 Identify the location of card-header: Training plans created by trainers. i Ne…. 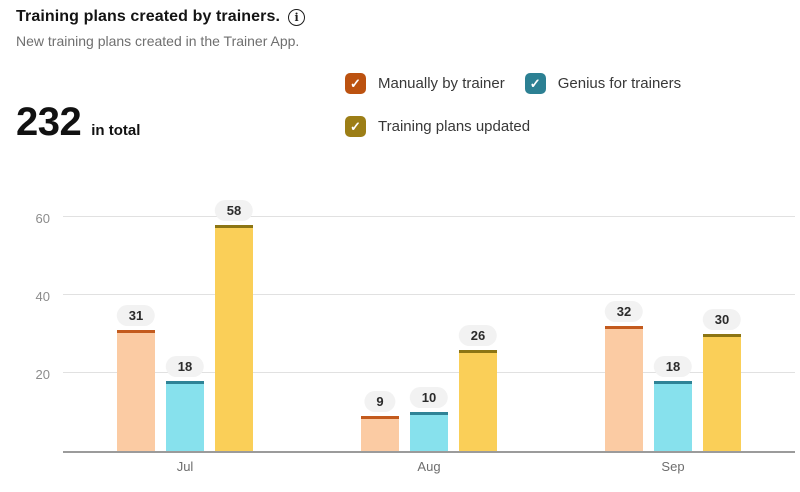
(161, 28).